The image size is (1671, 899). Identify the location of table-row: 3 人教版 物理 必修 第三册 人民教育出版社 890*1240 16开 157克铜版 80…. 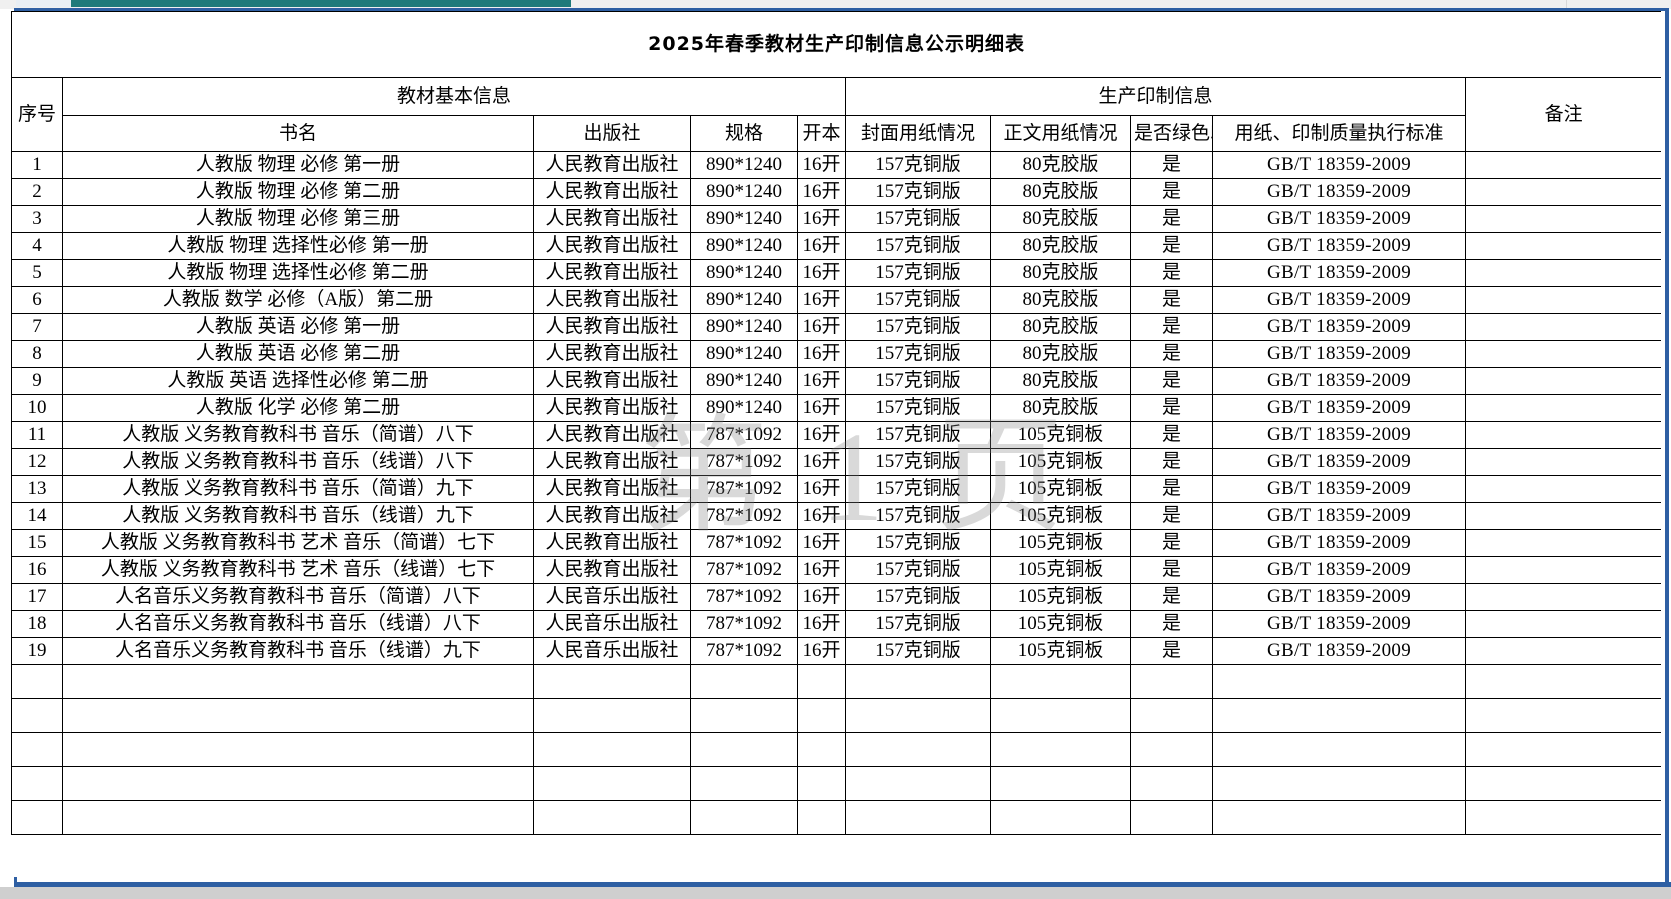
(836, 219).